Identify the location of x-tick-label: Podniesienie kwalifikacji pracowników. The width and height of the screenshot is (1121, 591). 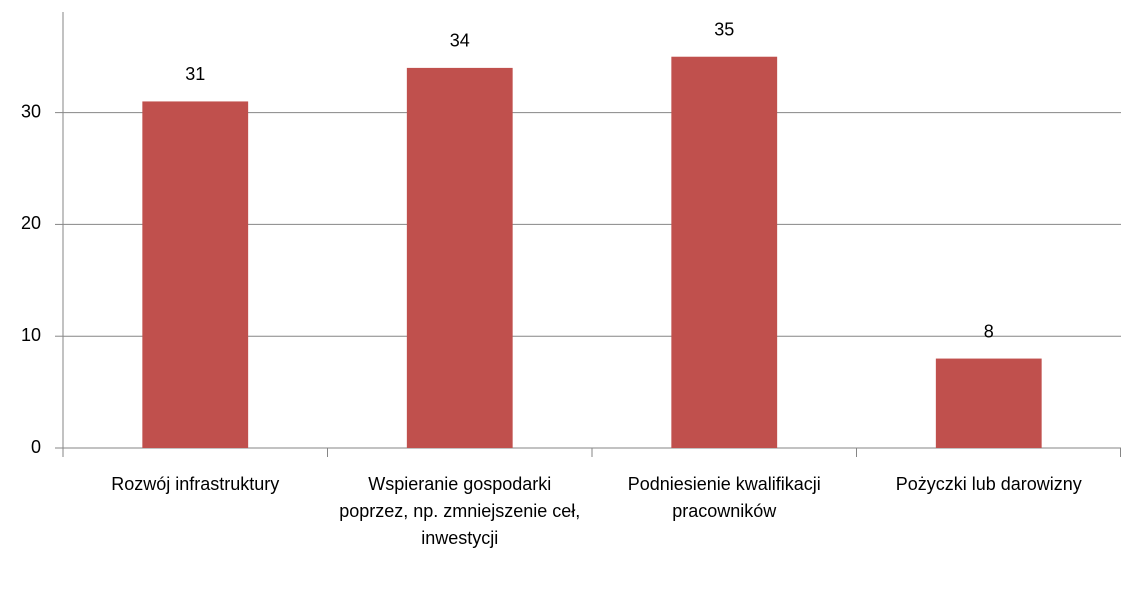
(724, 497).